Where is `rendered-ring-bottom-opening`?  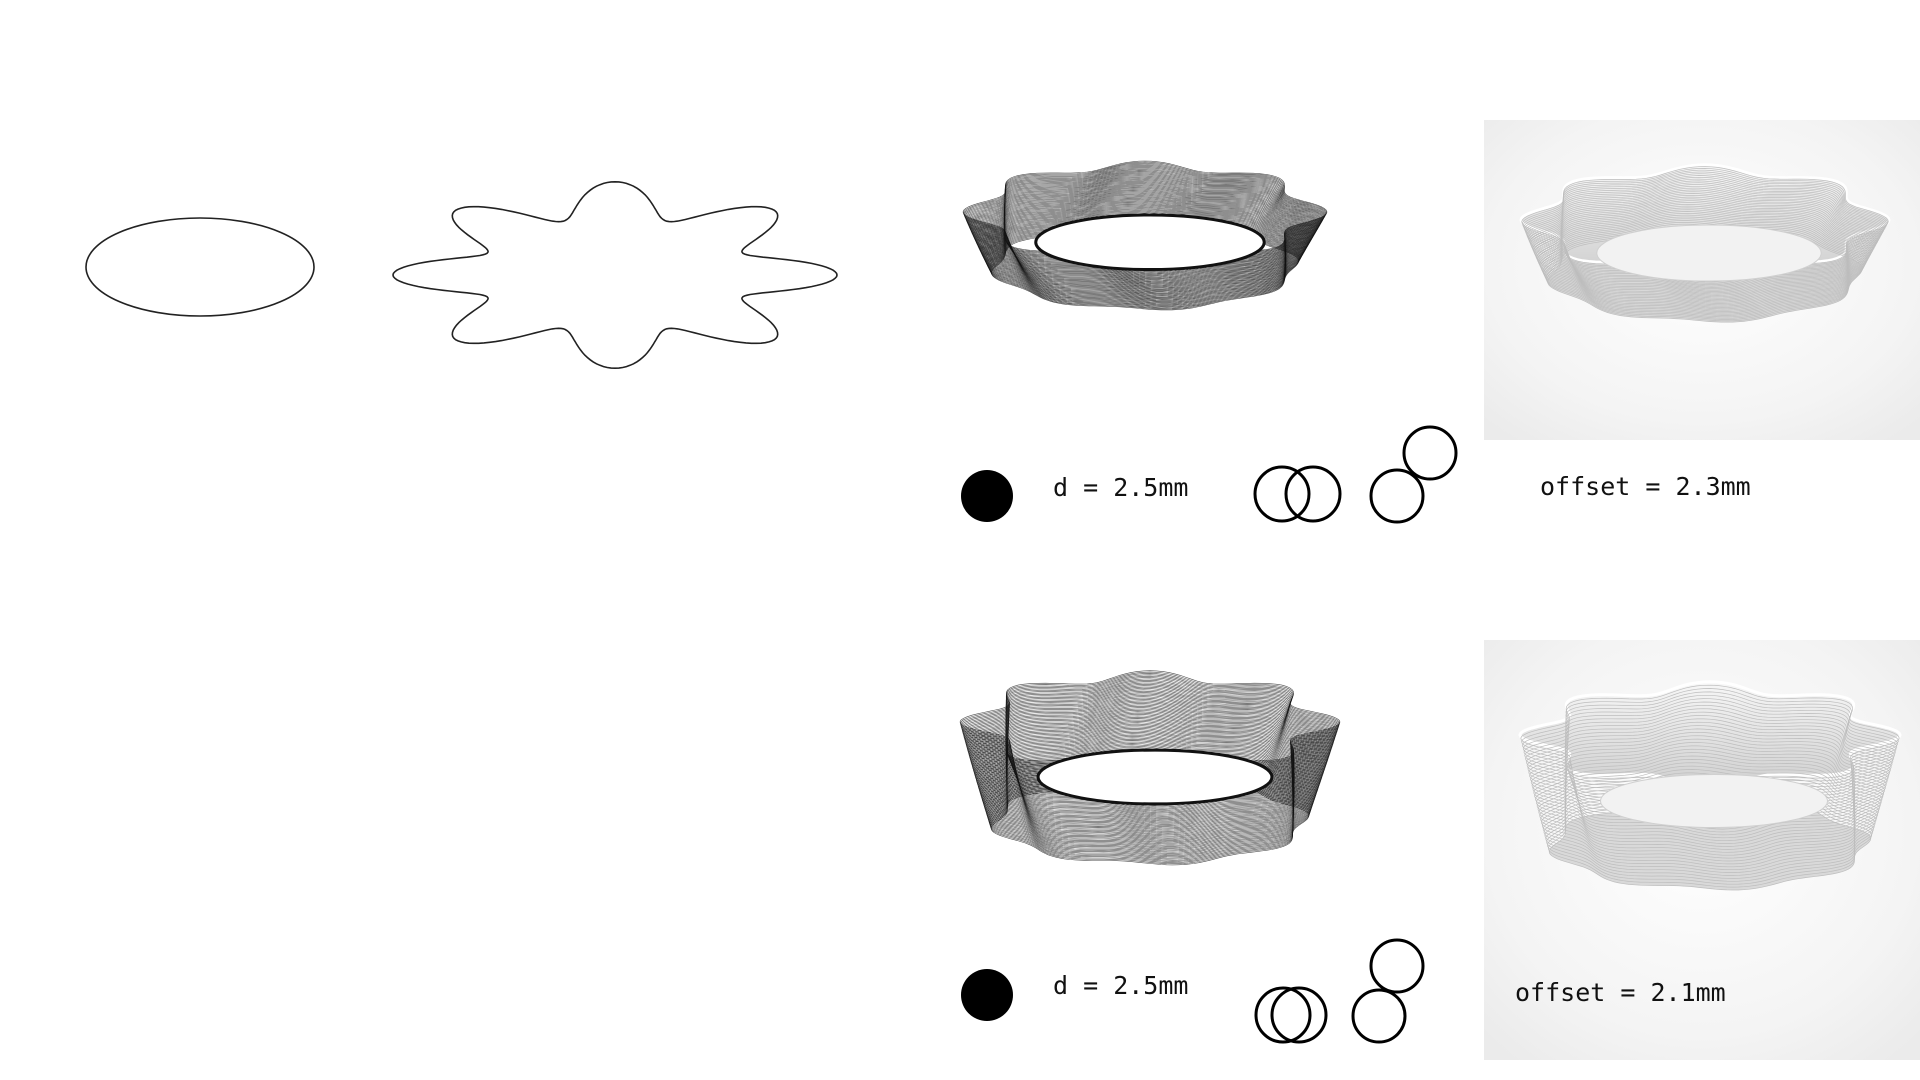 rendered-ring-bottom-opening is located at coordinates (1714, 801).